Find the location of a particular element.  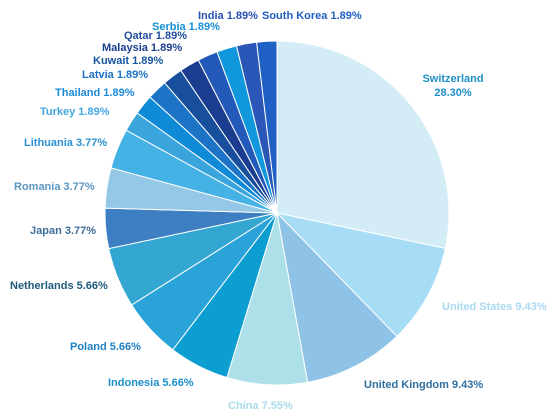

label-india: India 1.89% is located at coordinates (228, 16).